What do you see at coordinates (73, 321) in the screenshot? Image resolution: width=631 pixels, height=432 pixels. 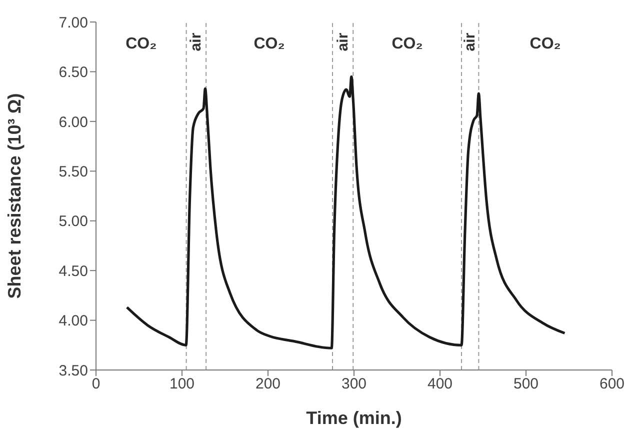 I see `y-tick-label: 4.00` at bounding box center [73, 321].